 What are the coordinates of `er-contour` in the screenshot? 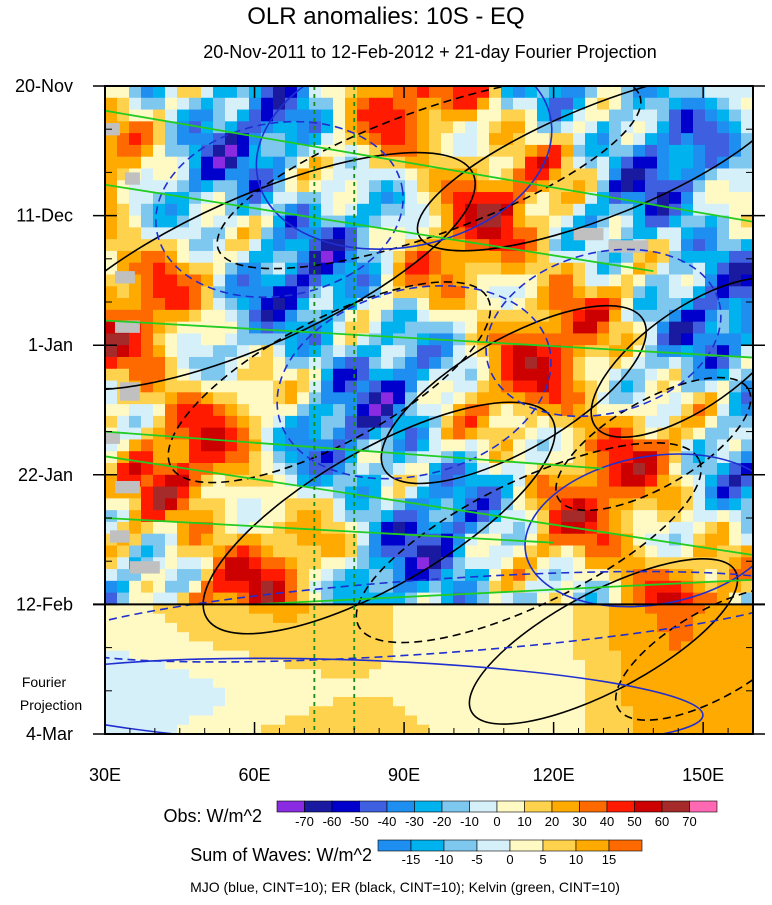 It's located at (513, 394).